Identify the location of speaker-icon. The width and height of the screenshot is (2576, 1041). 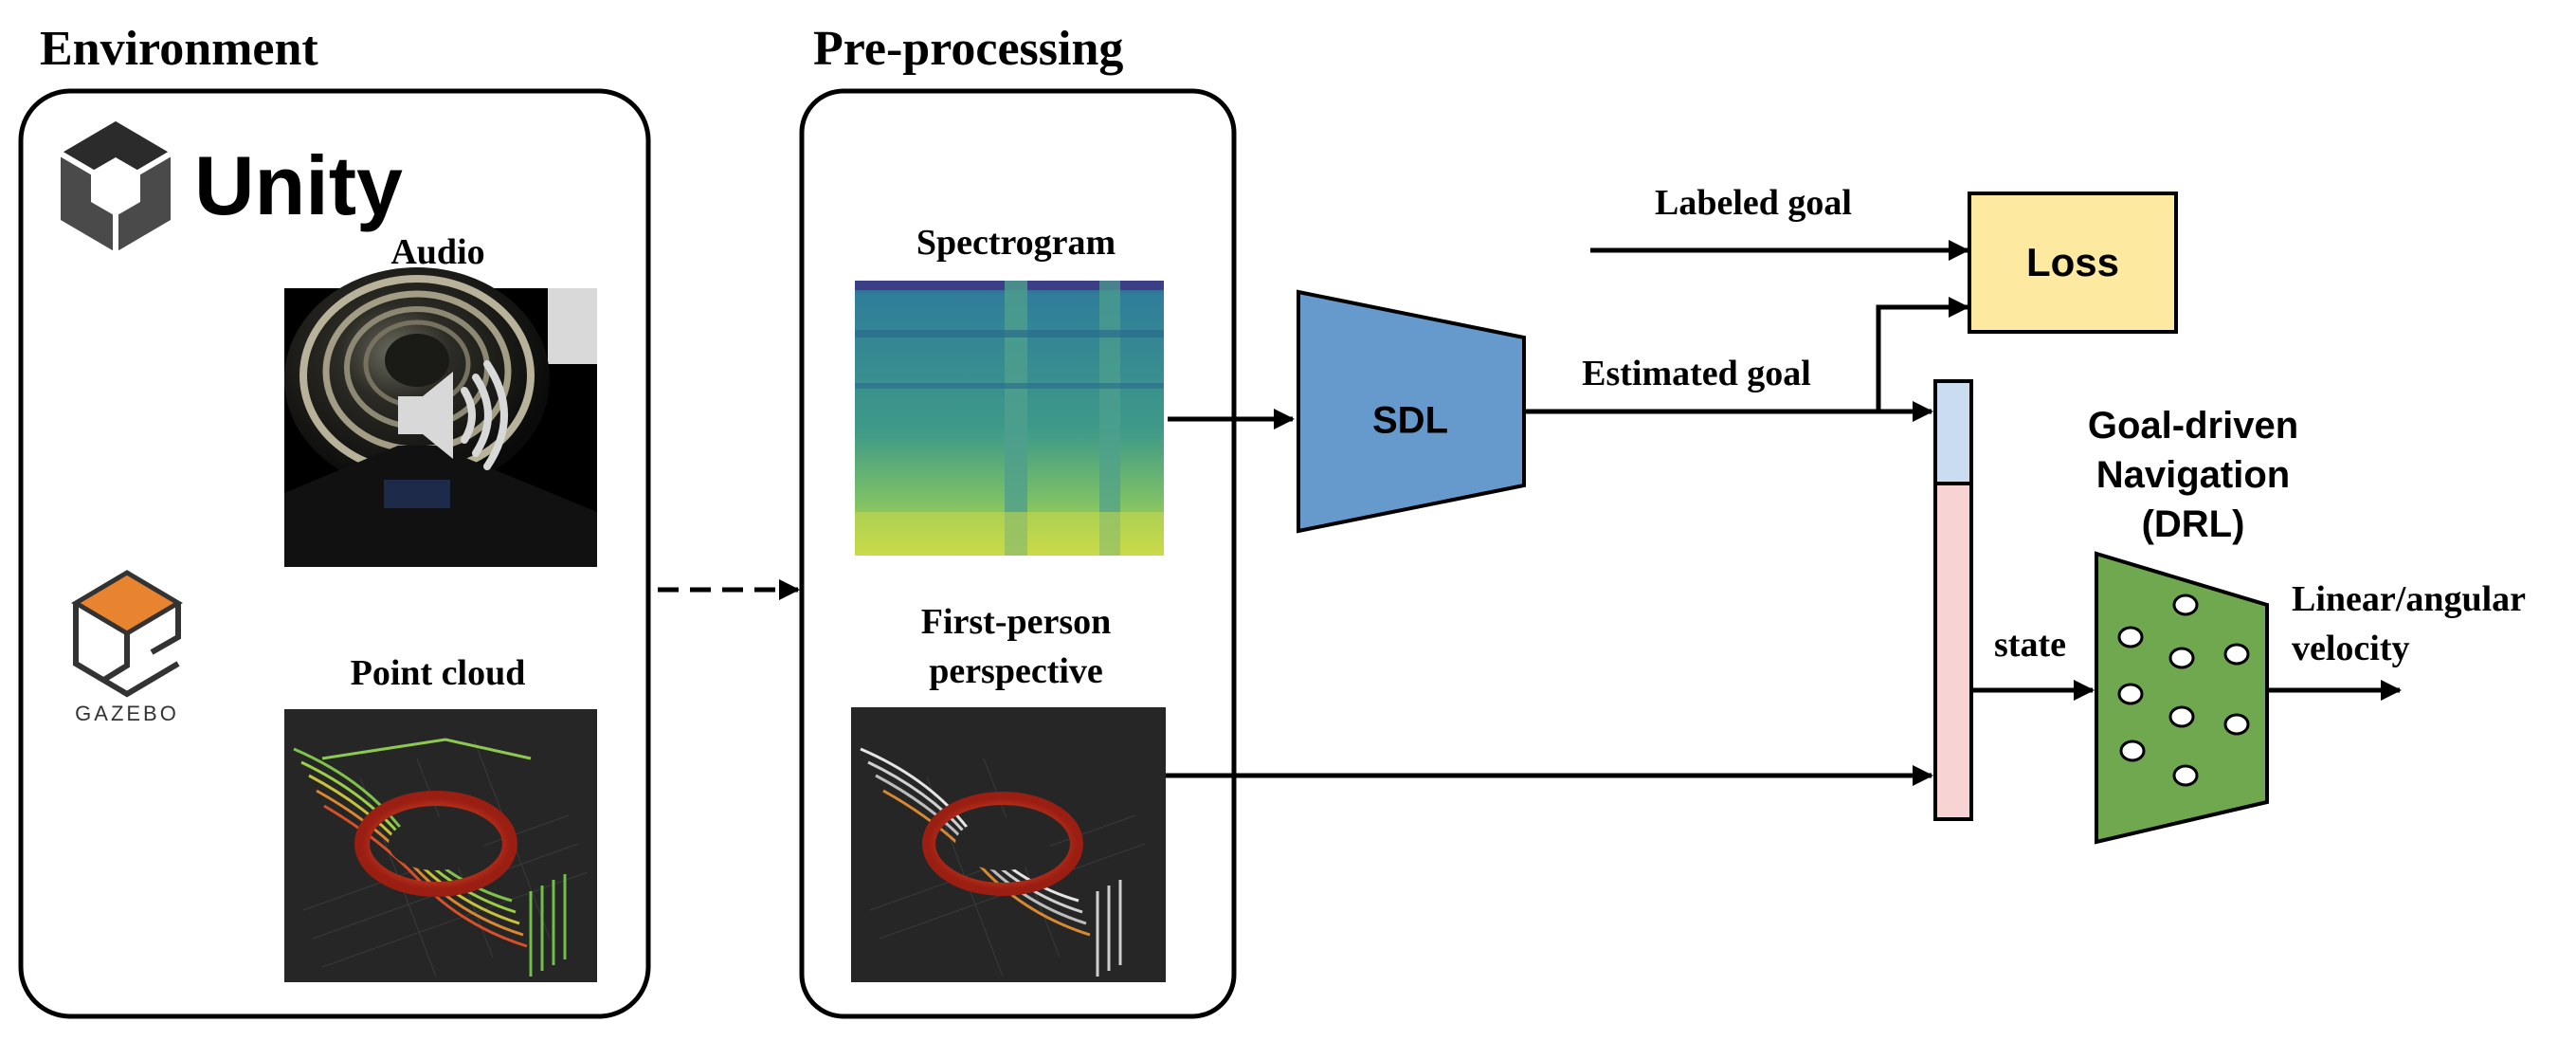
(453, 415).